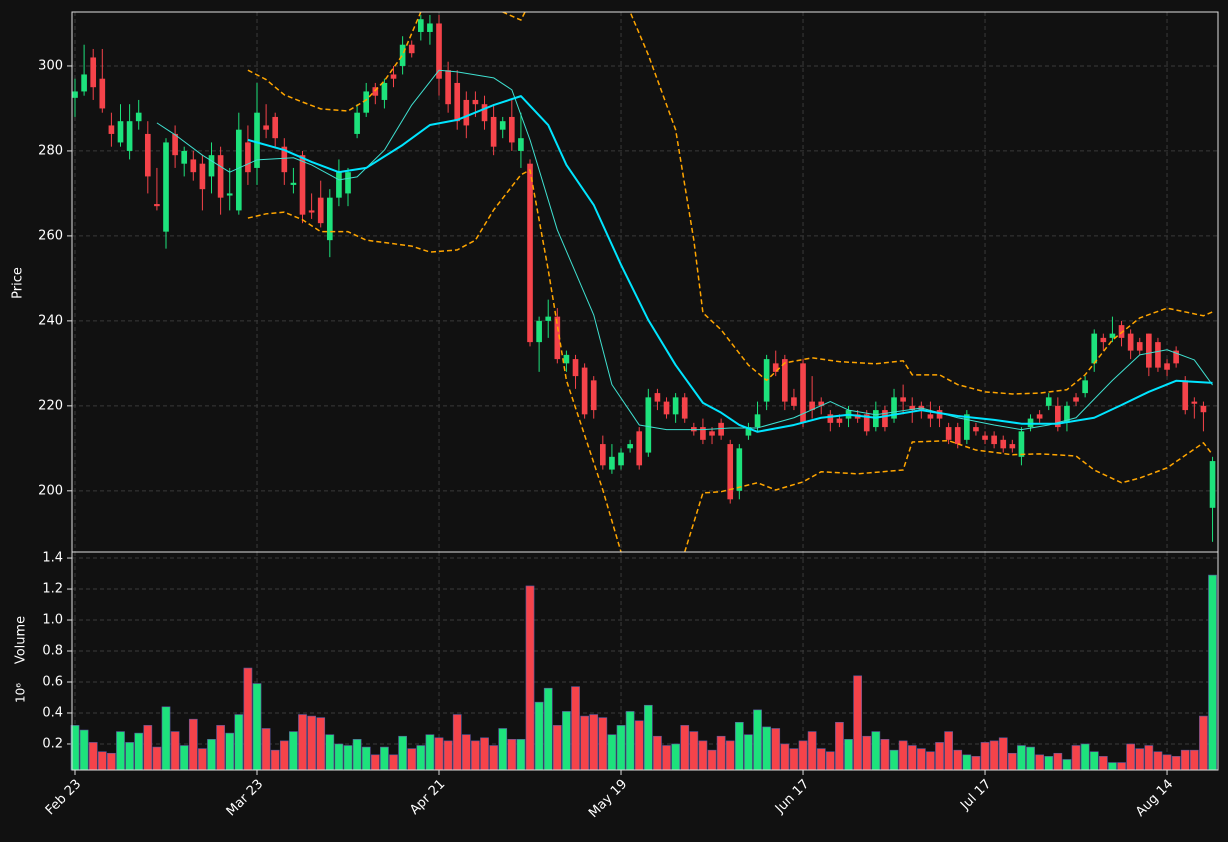 The image size is (1228, 842). Describe the element at coordinates (21, 693) in the screenshot. I see `volume-multiplier: 10⁶` at that location.